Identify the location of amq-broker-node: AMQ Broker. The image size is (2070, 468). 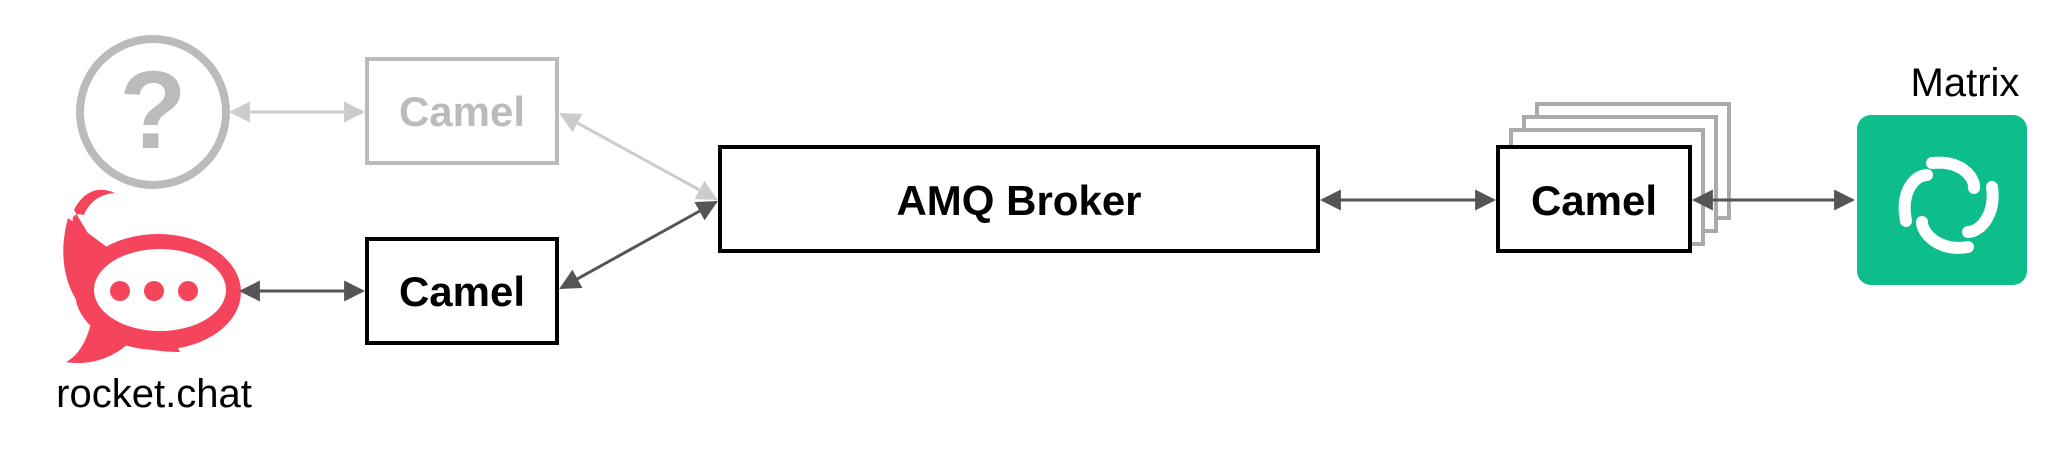
(1019, 199).